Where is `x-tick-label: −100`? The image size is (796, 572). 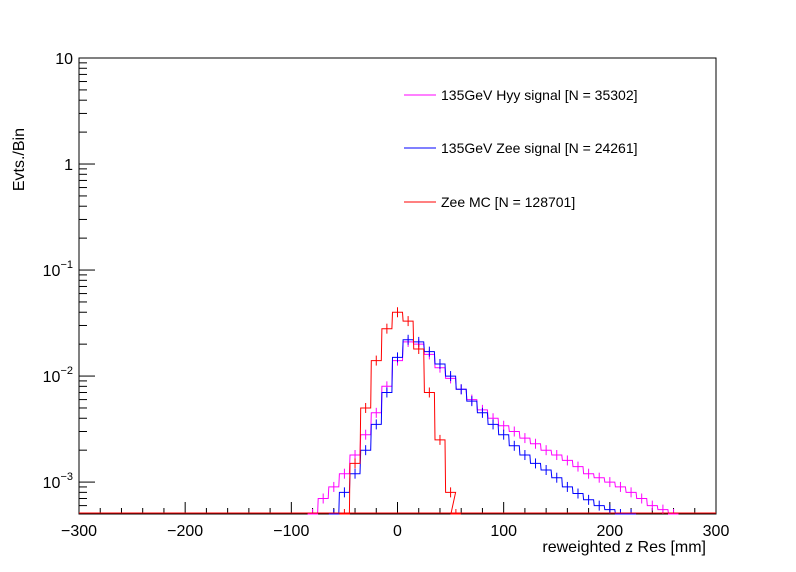
x-tick-label: −100 is located at coordinates (291, 531).